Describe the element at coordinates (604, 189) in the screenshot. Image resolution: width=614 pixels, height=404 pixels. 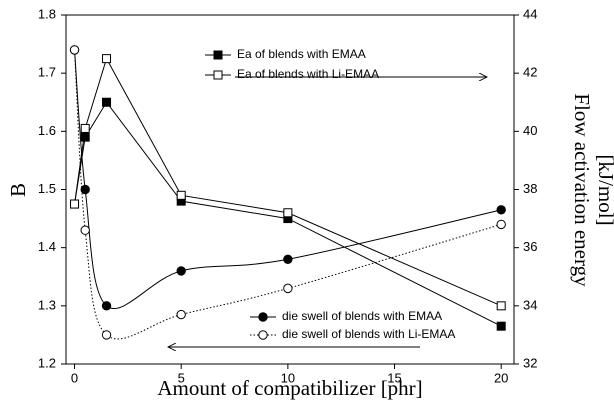
I see `y2-axis-label: [kJ/mol]` at that location.